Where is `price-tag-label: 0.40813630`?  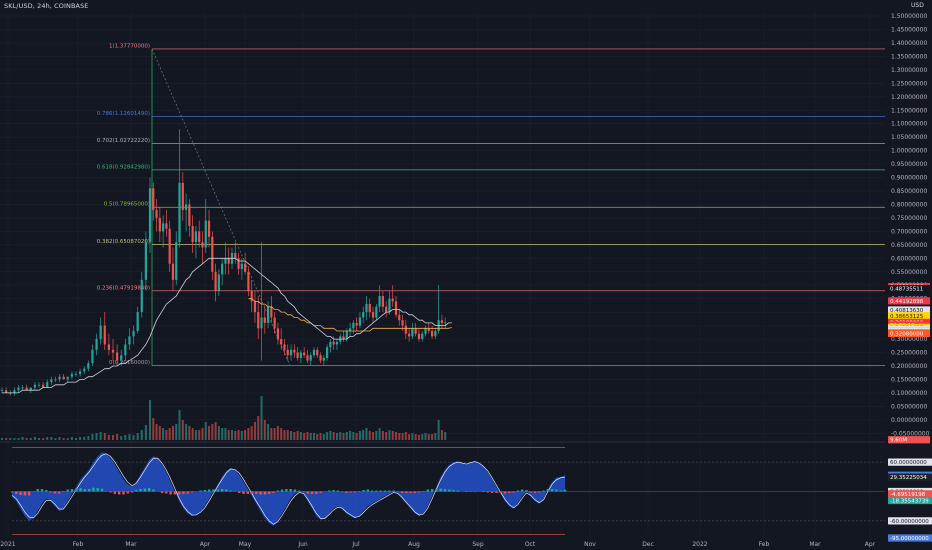 price-tag-label: 0.40813630 is located at coordinates (907, 311).